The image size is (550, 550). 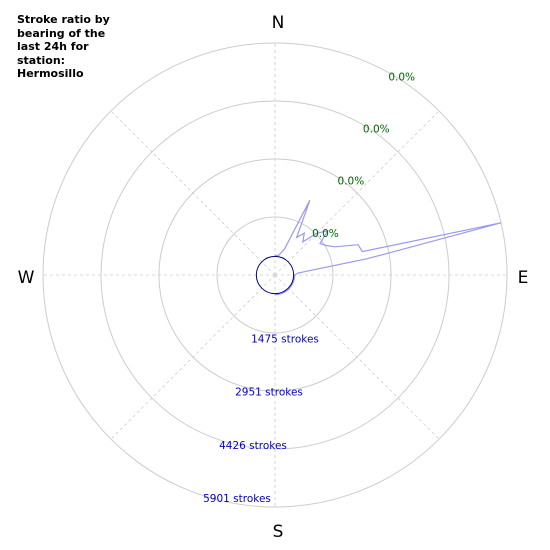 What do you see at coordinates (401, 77) in the screenshot?
I see `ratio-label-4: 0.0%` at bounding box center [401, 77].